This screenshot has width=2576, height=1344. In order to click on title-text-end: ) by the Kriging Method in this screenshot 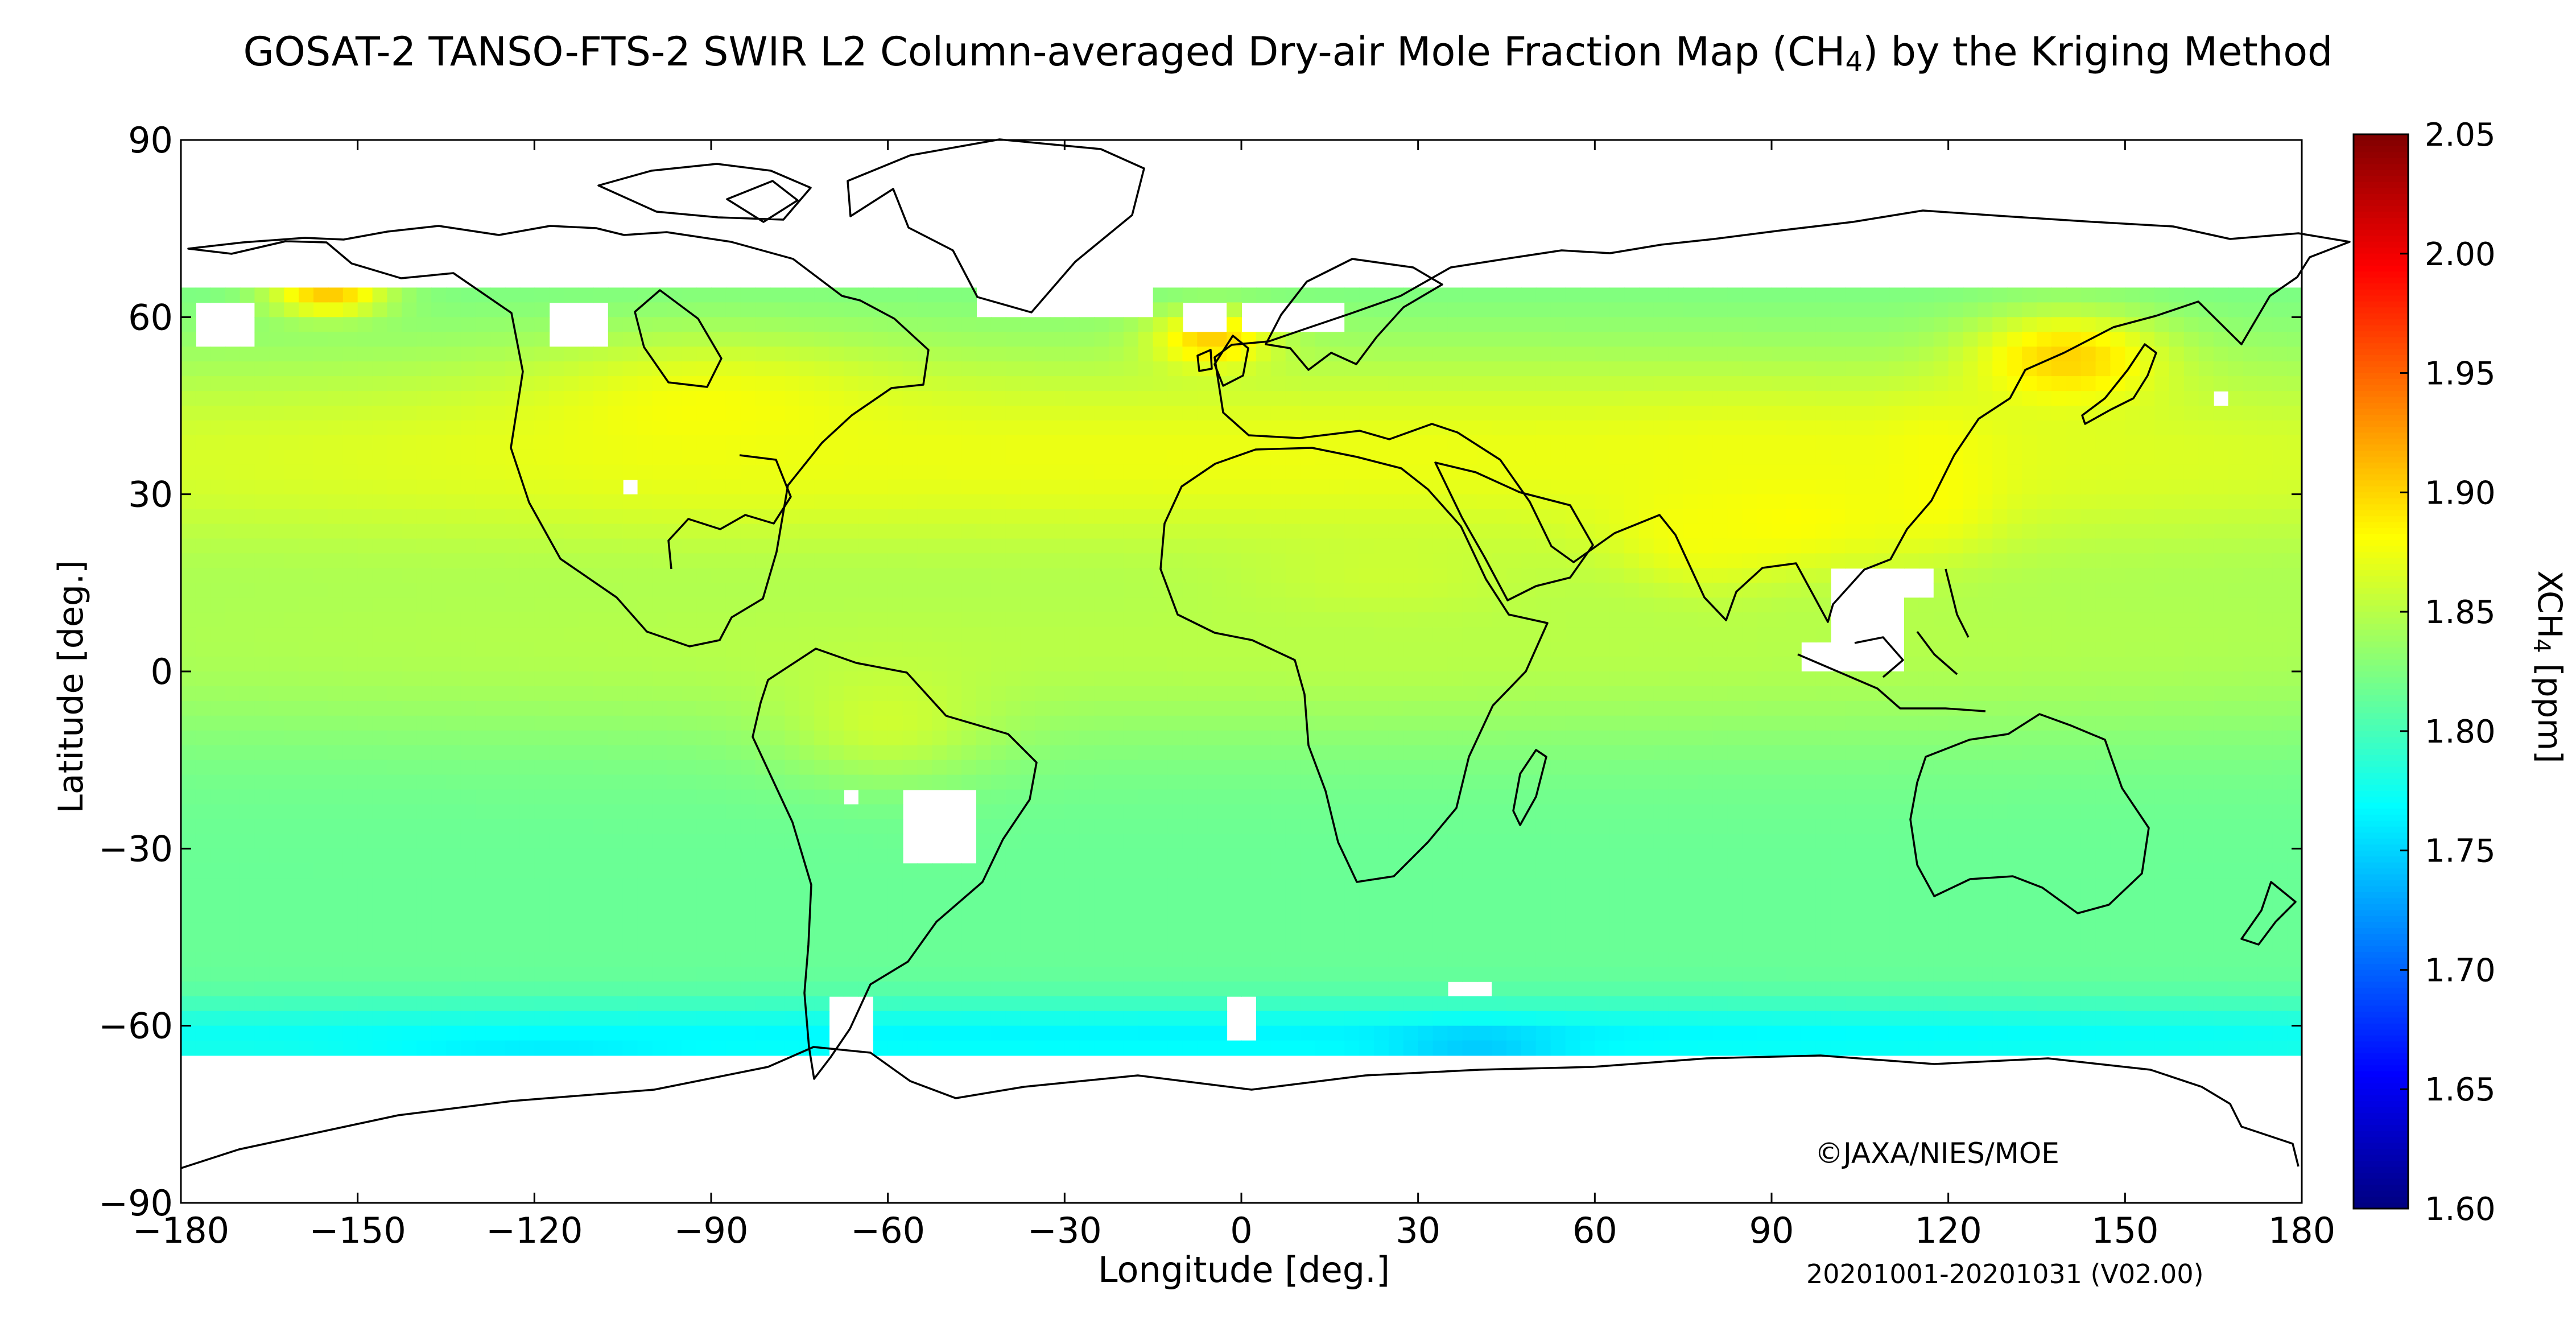, I will do `click(2098, 52)`.